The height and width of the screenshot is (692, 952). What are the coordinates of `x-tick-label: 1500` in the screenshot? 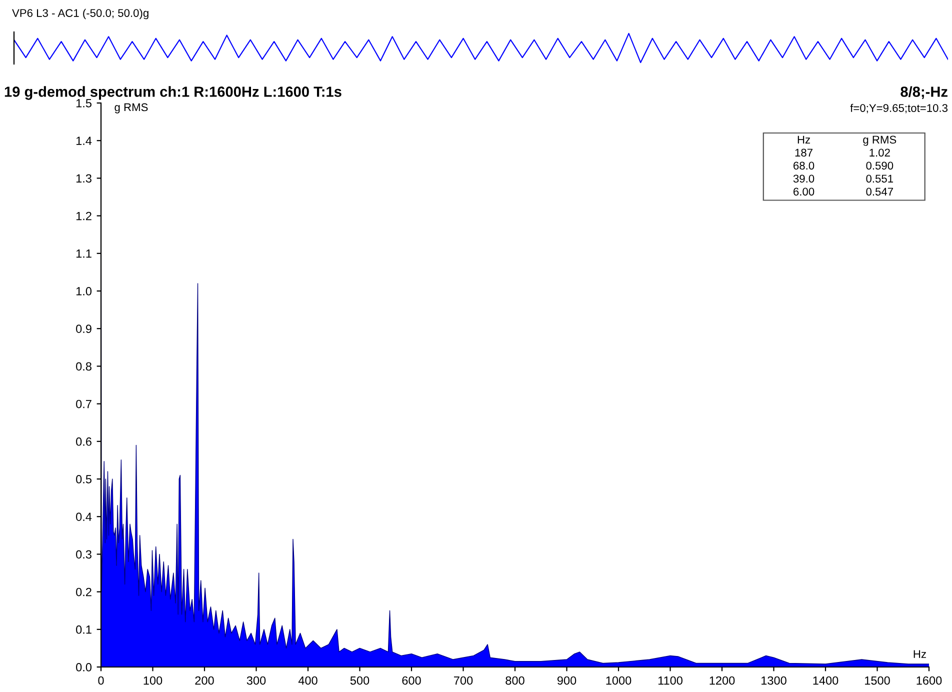 It's located at (877, 680).